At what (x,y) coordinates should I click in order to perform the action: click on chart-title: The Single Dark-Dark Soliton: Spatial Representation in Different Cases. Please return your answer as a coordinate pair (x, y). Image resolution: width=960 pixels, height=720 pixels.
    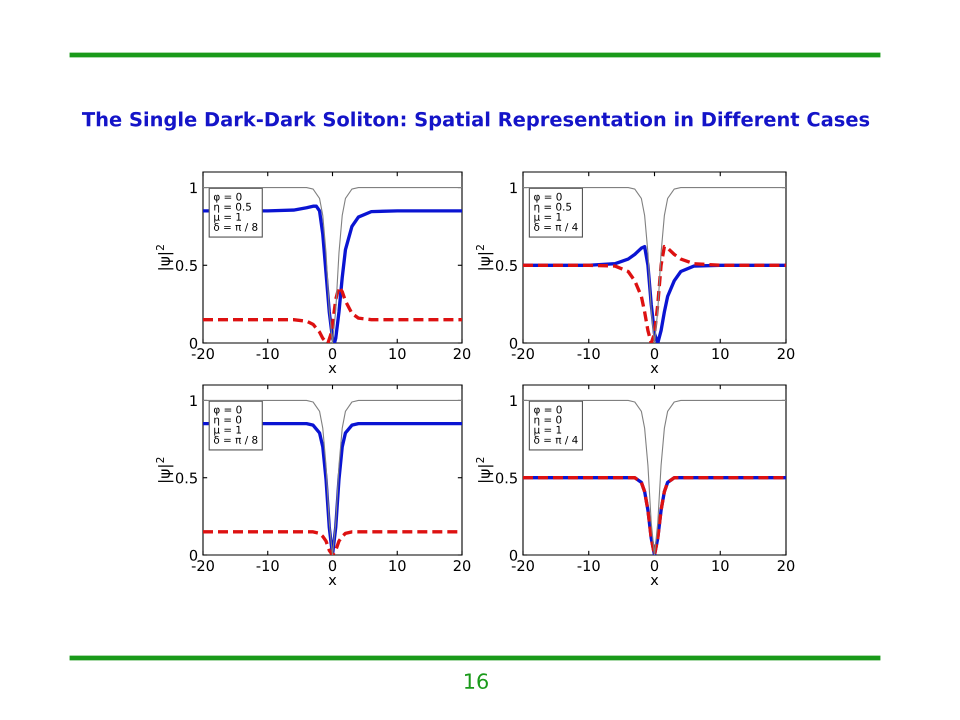
    Looking at the image, I should click on (476, 121).